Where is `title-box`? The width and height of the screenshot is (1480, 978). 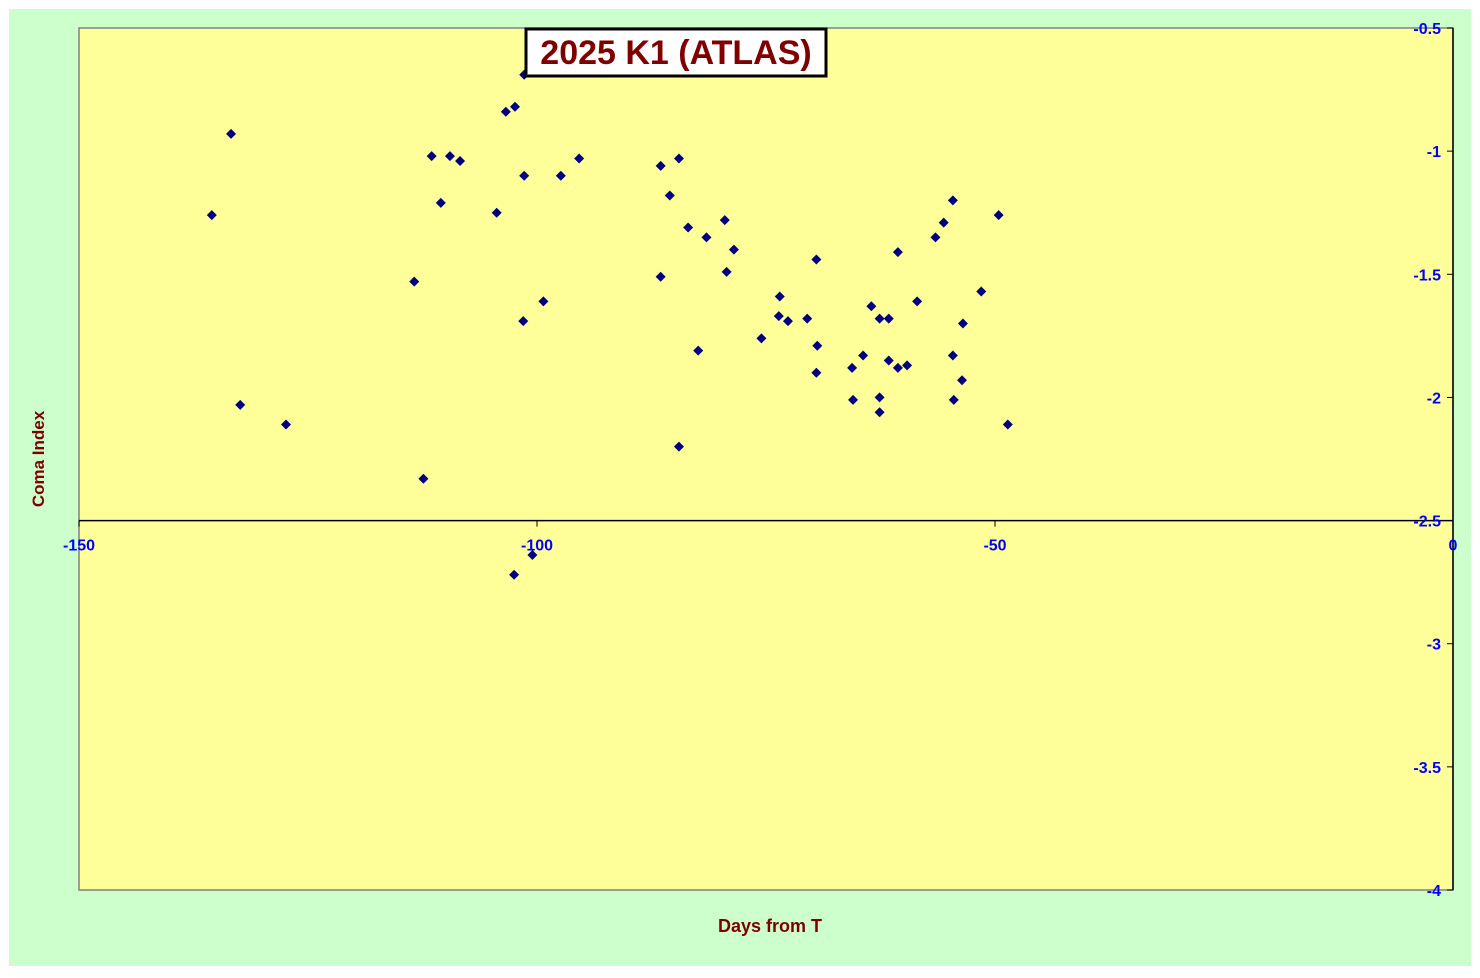 title-box is located at coordinates (676, 52).